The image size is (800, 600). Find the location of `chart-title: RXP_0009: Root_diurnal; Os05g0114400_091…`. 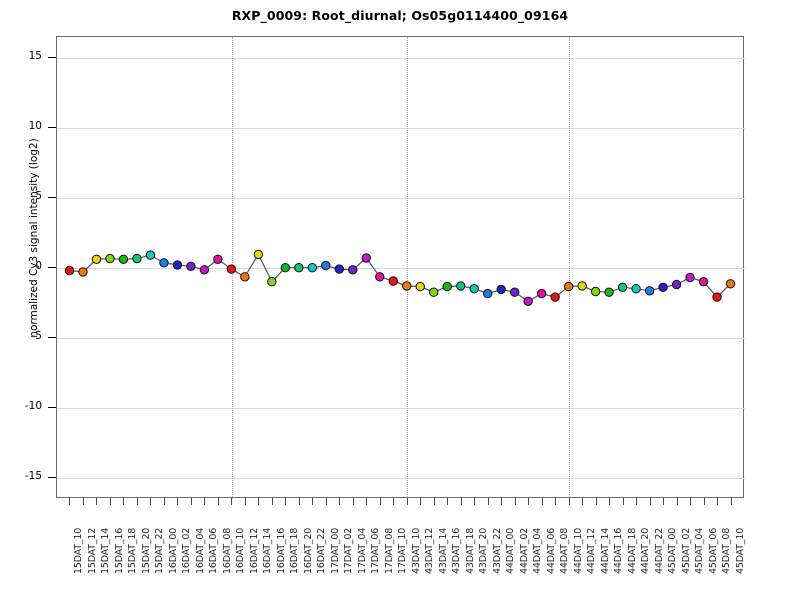

chart-title: RXP_0009: Root_diurnal; Os05g0114400_091… is located at coordinates (400, 15).